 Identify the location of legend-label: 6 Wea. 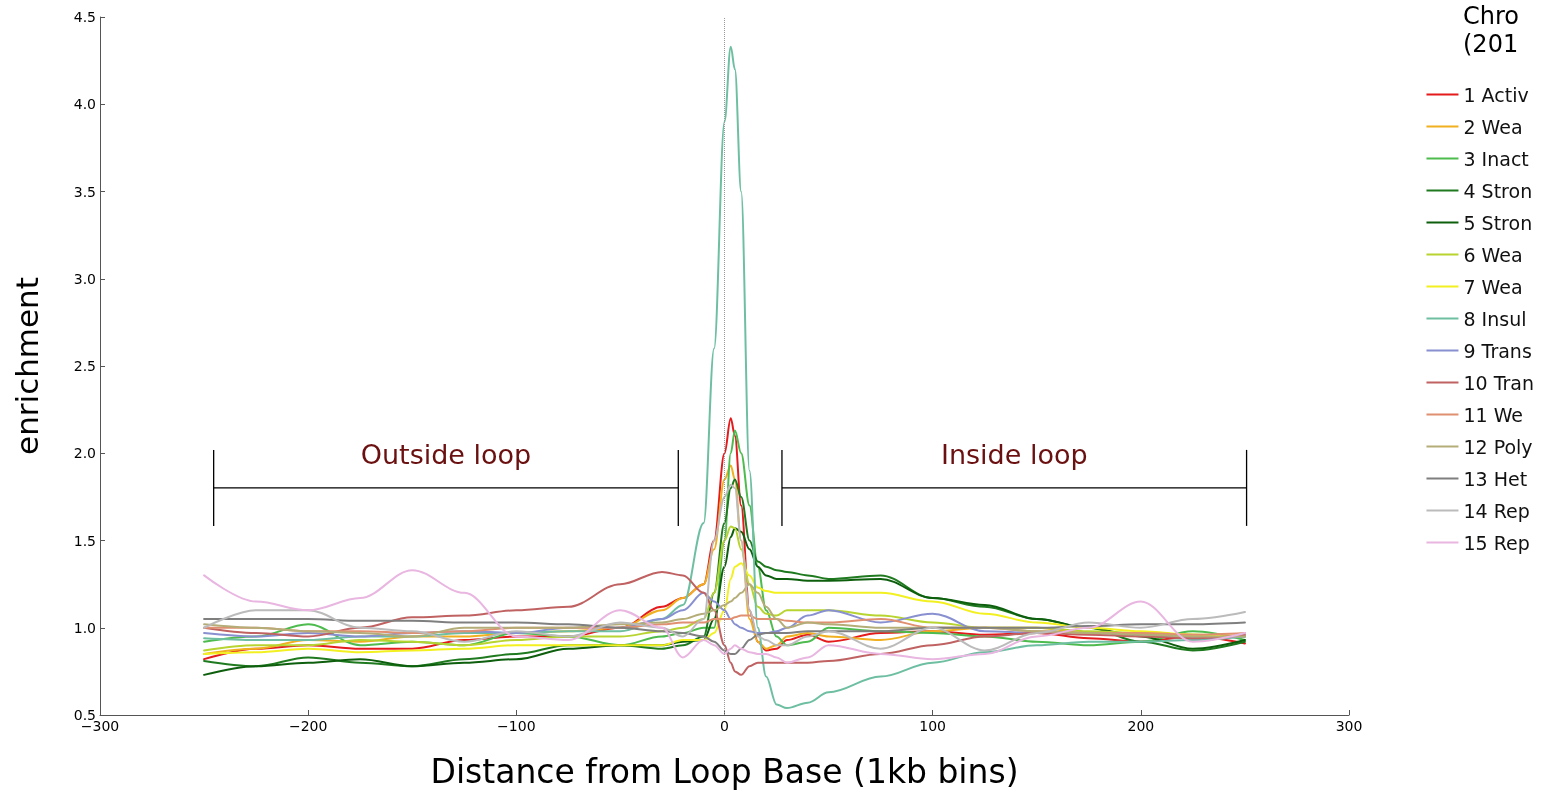
(1493, 254).